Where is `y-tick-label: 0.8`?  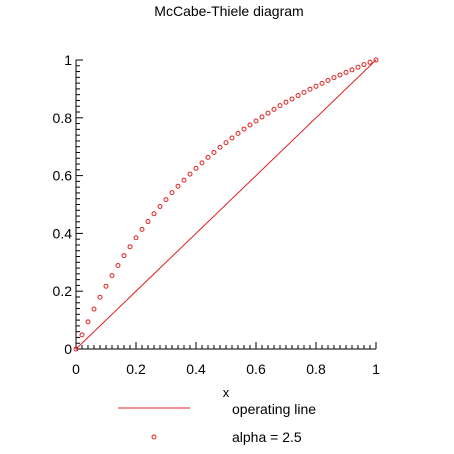 y-tick-label: 0.8 is located at coordinates (63, 118).